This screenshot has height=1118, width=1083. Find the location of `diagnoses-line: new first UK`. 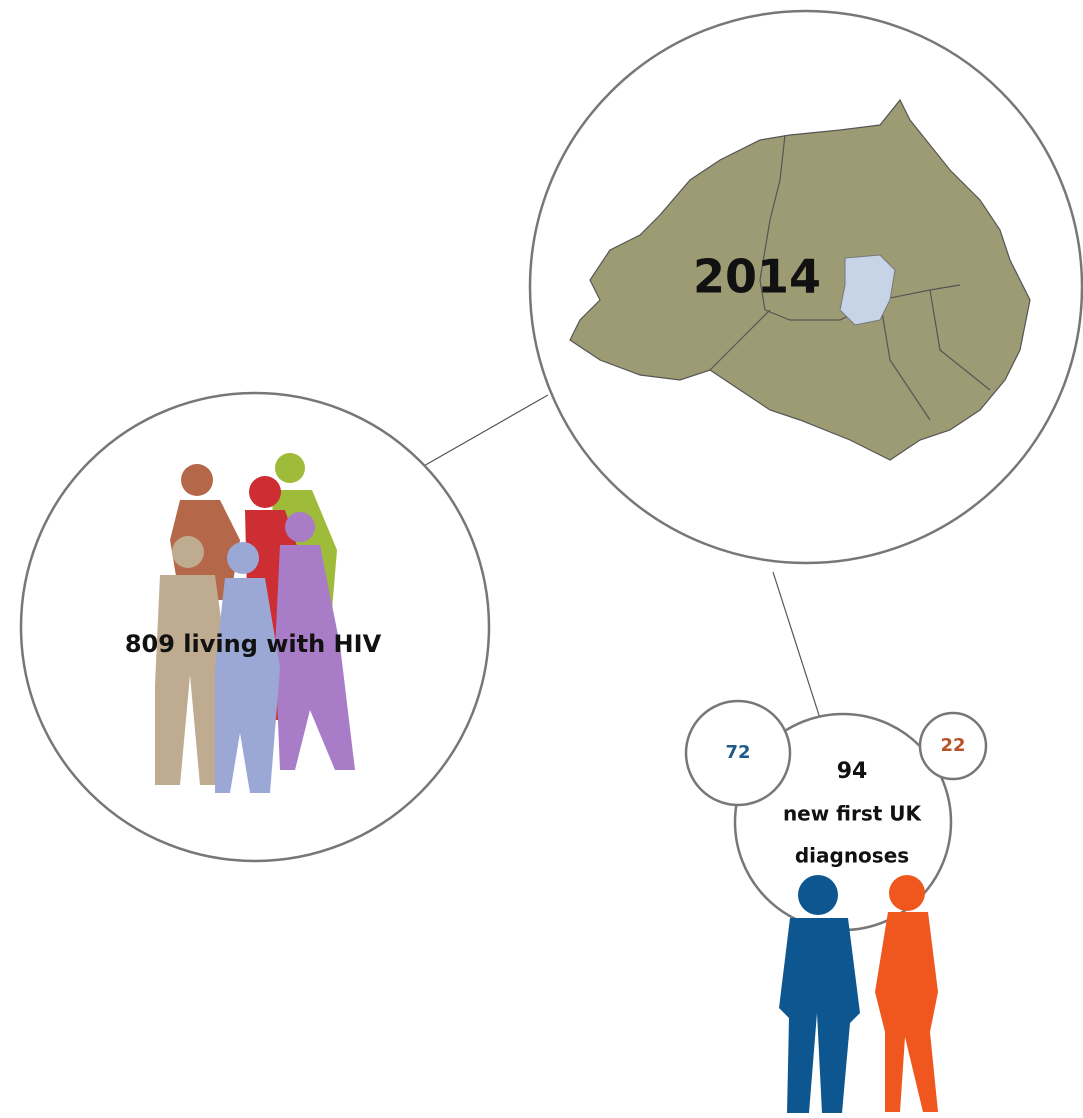

diagnoses-line: new first UK is located at coordinates (853, 814).